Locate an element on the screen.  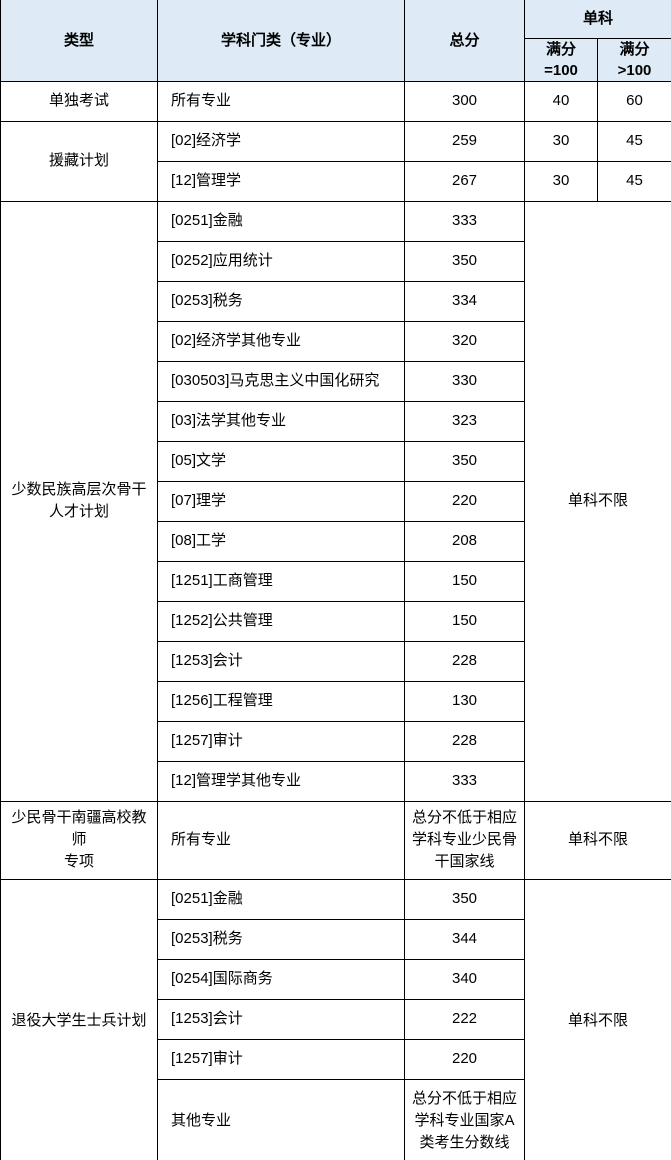
subject-cell: [0252]应用统计 is located at coordinates (281, 261).